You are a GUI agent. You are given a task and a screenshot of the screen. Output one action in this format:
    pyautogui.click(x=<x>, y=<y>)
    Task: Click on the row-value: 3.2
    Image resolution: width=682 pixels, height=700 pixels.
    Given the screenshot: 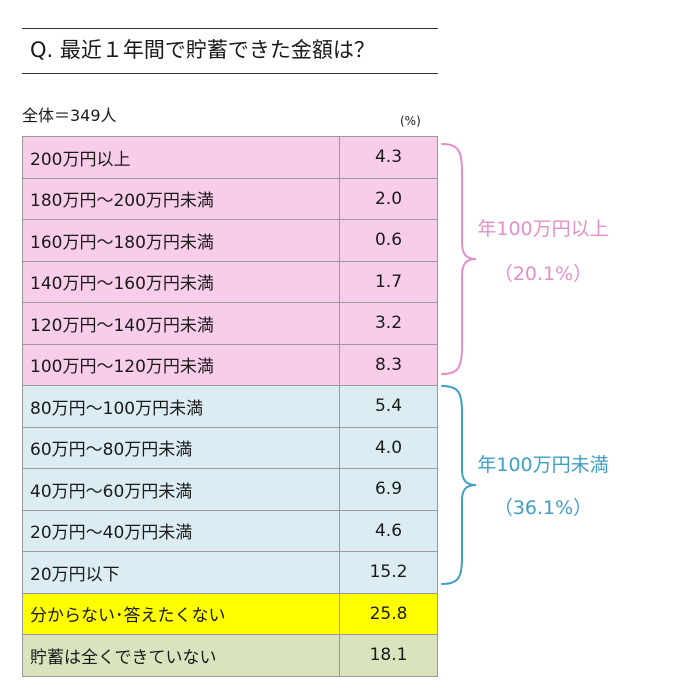 What is the action you would take?
    pyautogui.click(x=388, y=323)
    